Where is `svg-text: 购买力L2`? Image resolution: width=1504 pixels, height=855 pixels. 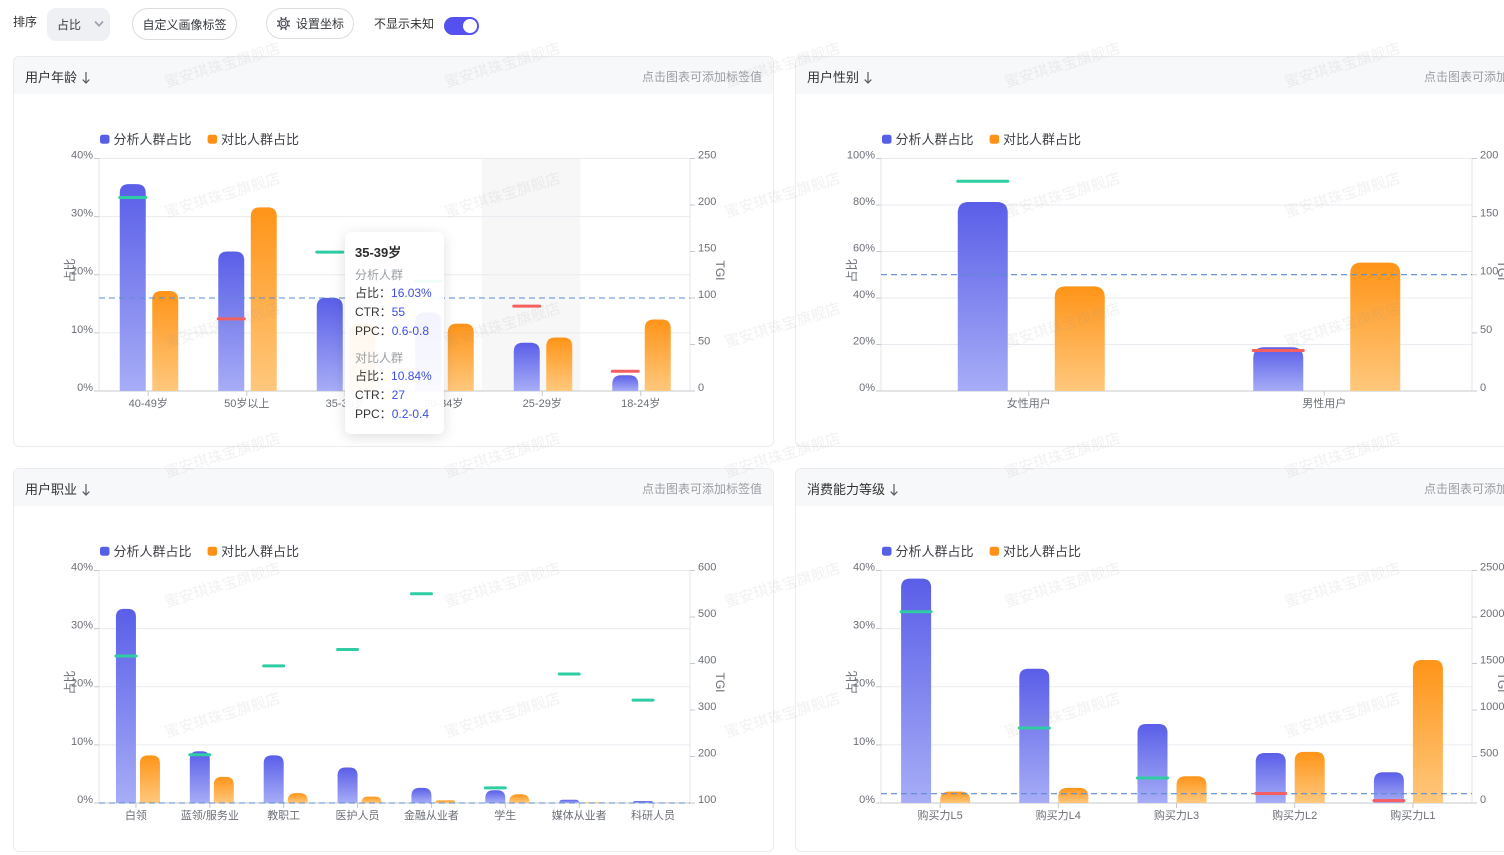
svg-text: 购买力L2 is located at coordinates (1294, 815).